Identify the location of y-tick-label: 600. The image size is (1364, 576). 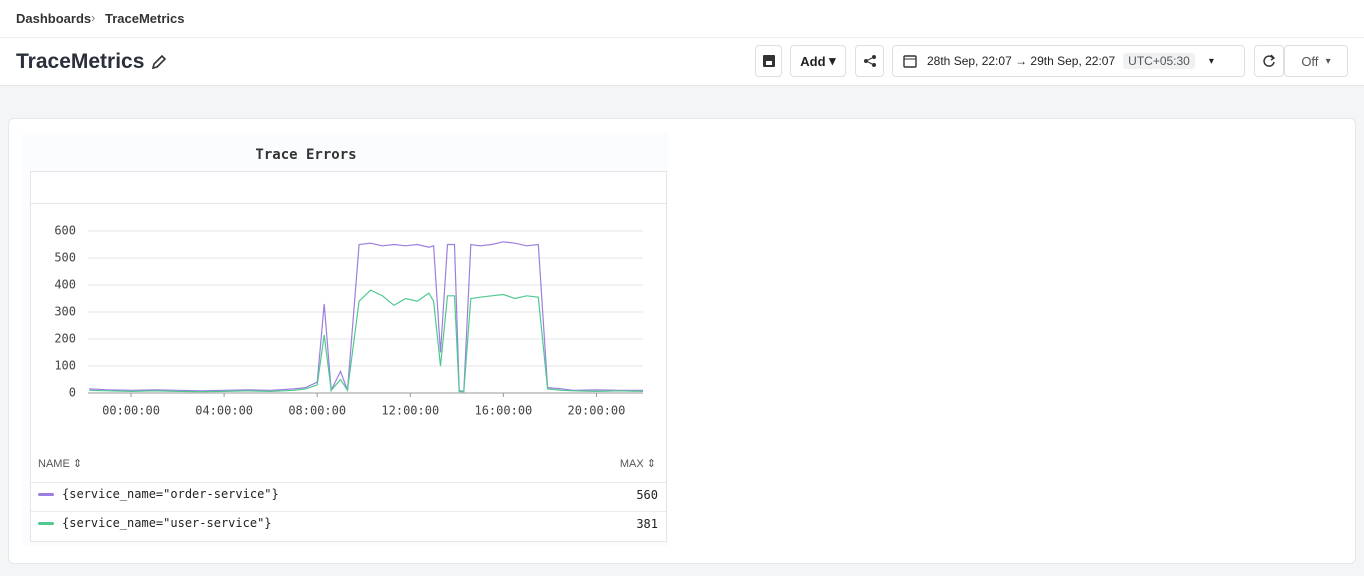
(65, 231).